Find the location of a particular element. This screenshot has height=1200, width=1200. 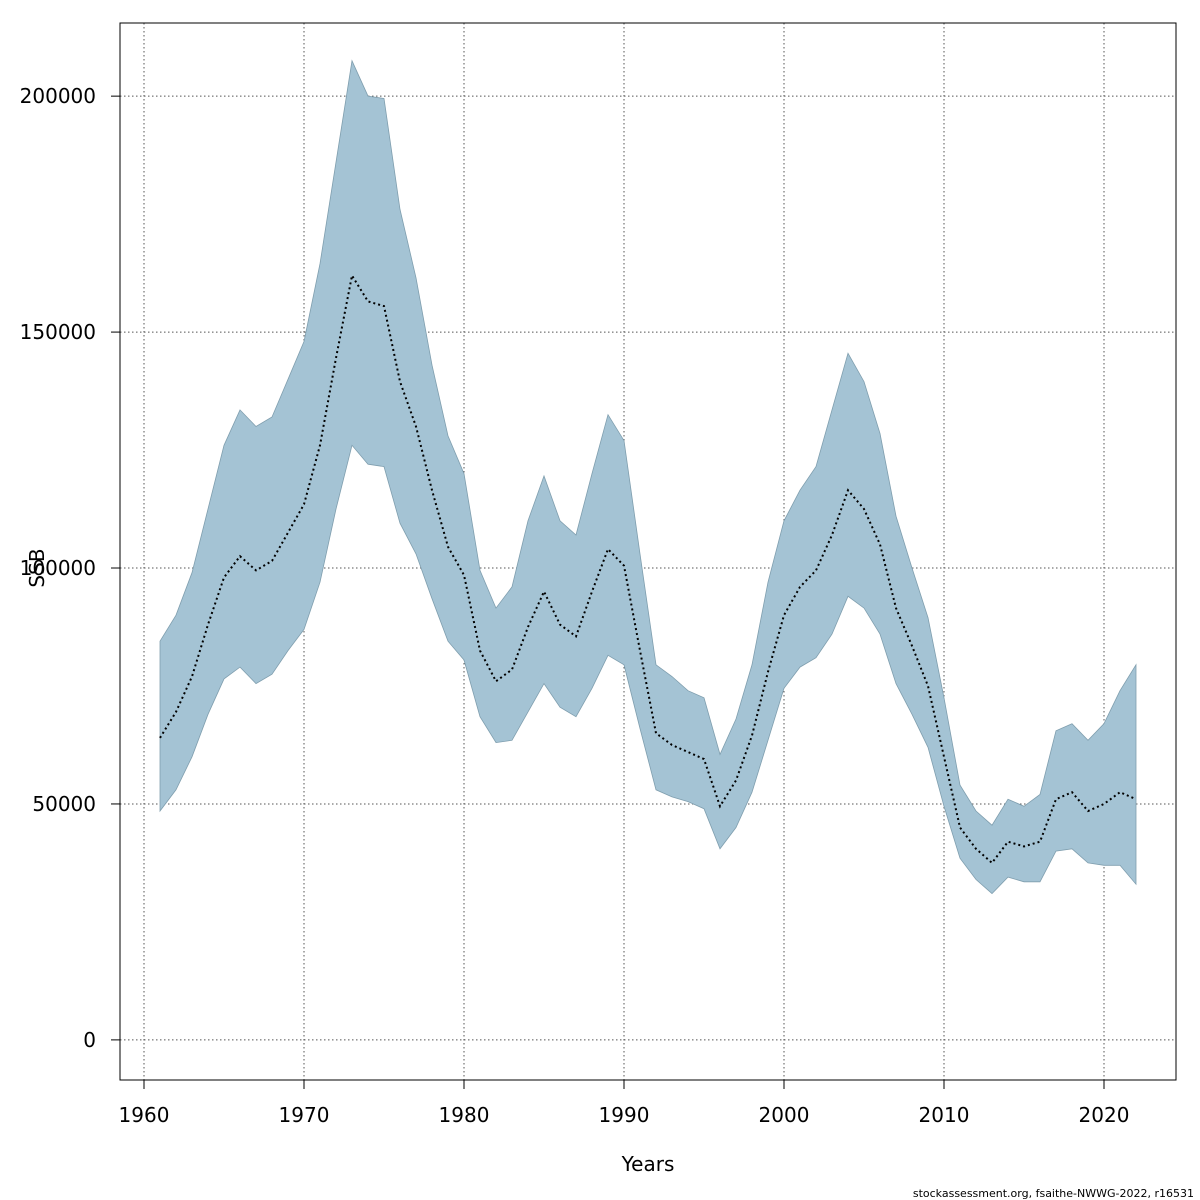

x-axis: 1960 1970 1980 1990 2000 2010 2020 is located at coordinates (624, 1103).